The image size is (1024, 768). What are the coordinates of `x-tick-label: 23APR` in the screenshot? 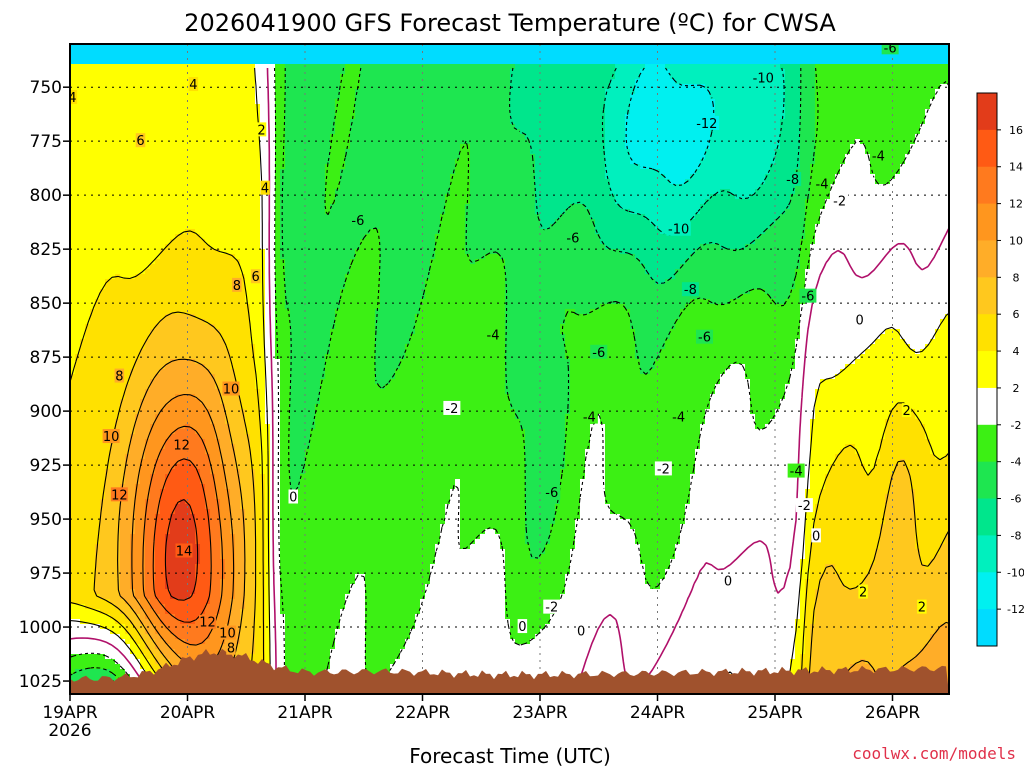 It's located at (540, 713).